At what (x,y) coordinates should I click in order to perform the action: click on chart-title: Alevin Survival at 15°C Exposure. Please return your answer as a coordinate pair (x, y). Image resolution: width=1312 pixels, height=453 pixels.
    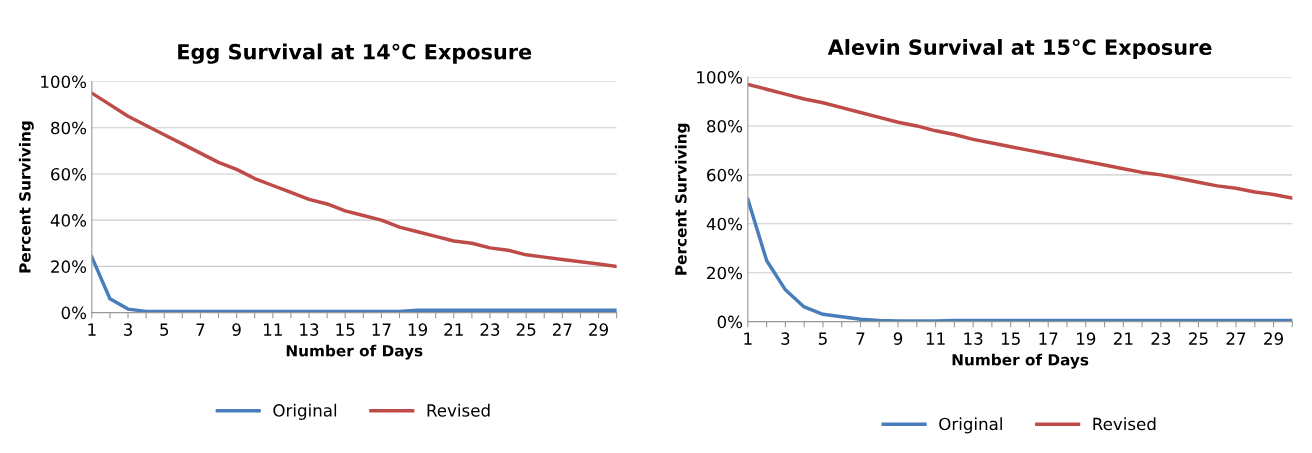
    Looking at the image, I should click on (1019, 49).